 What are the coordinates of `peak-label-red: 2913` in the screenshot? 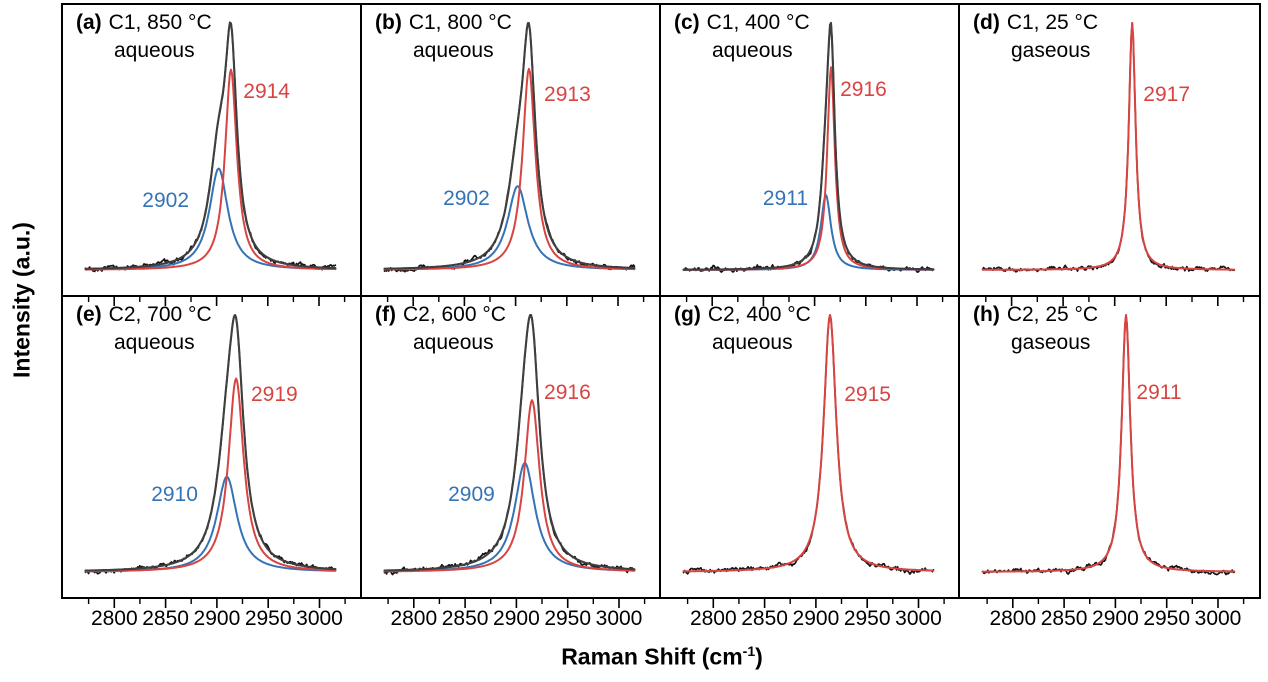 It's located at (567, 94).